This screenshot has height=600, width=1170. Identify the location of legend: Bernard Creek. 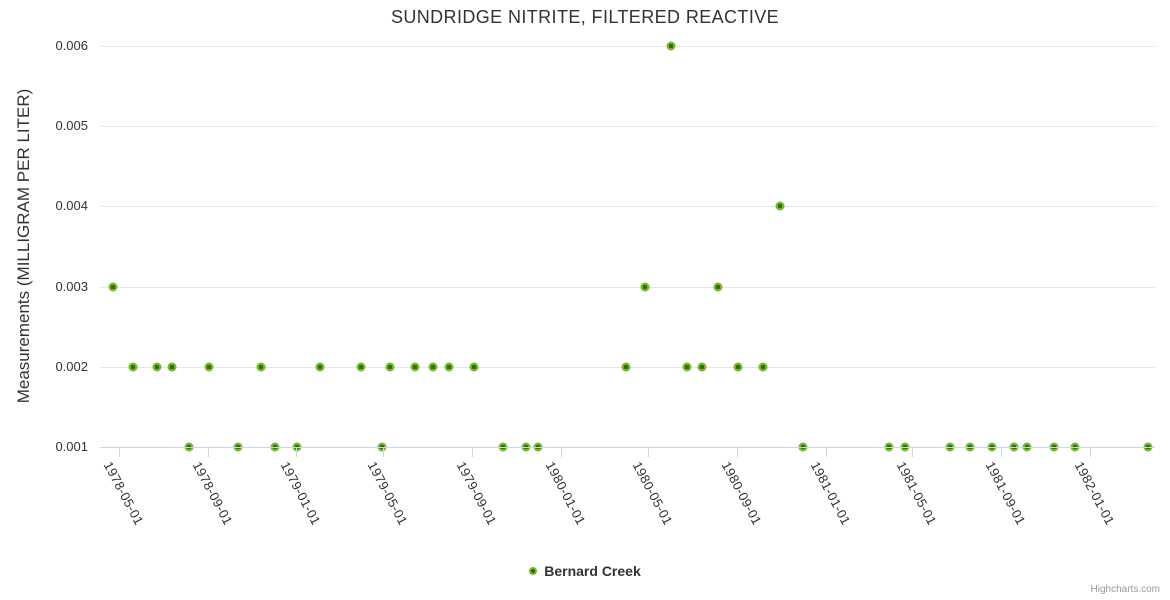
(585, 571).